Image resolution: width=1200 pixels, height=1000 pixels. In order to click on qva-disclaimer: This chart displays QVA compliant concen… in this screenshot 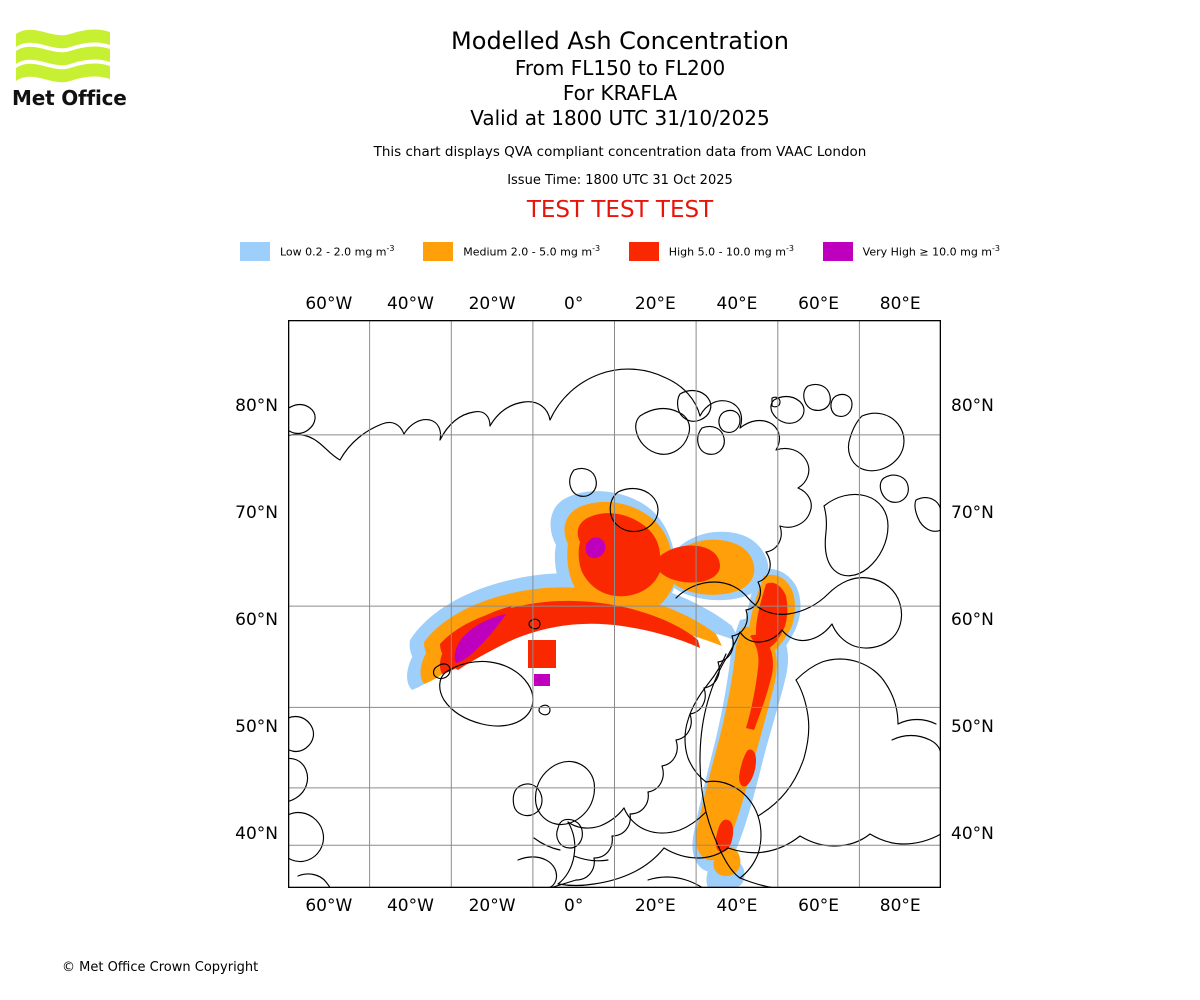, I will do `click(620, 152)`.